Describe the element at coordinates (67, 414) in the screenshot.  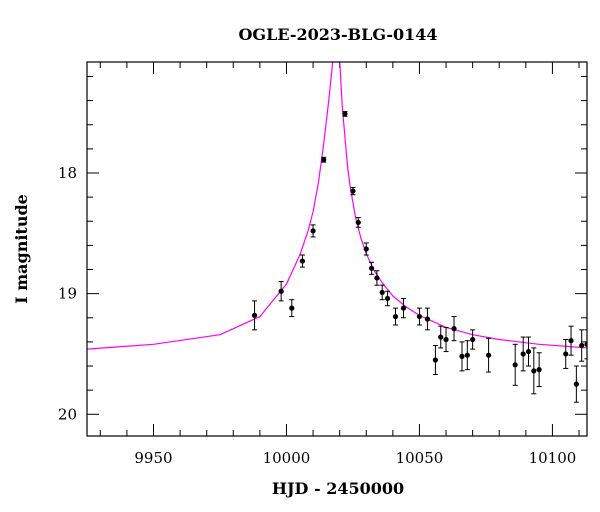
I see `y-tick-label: 20` at that location.